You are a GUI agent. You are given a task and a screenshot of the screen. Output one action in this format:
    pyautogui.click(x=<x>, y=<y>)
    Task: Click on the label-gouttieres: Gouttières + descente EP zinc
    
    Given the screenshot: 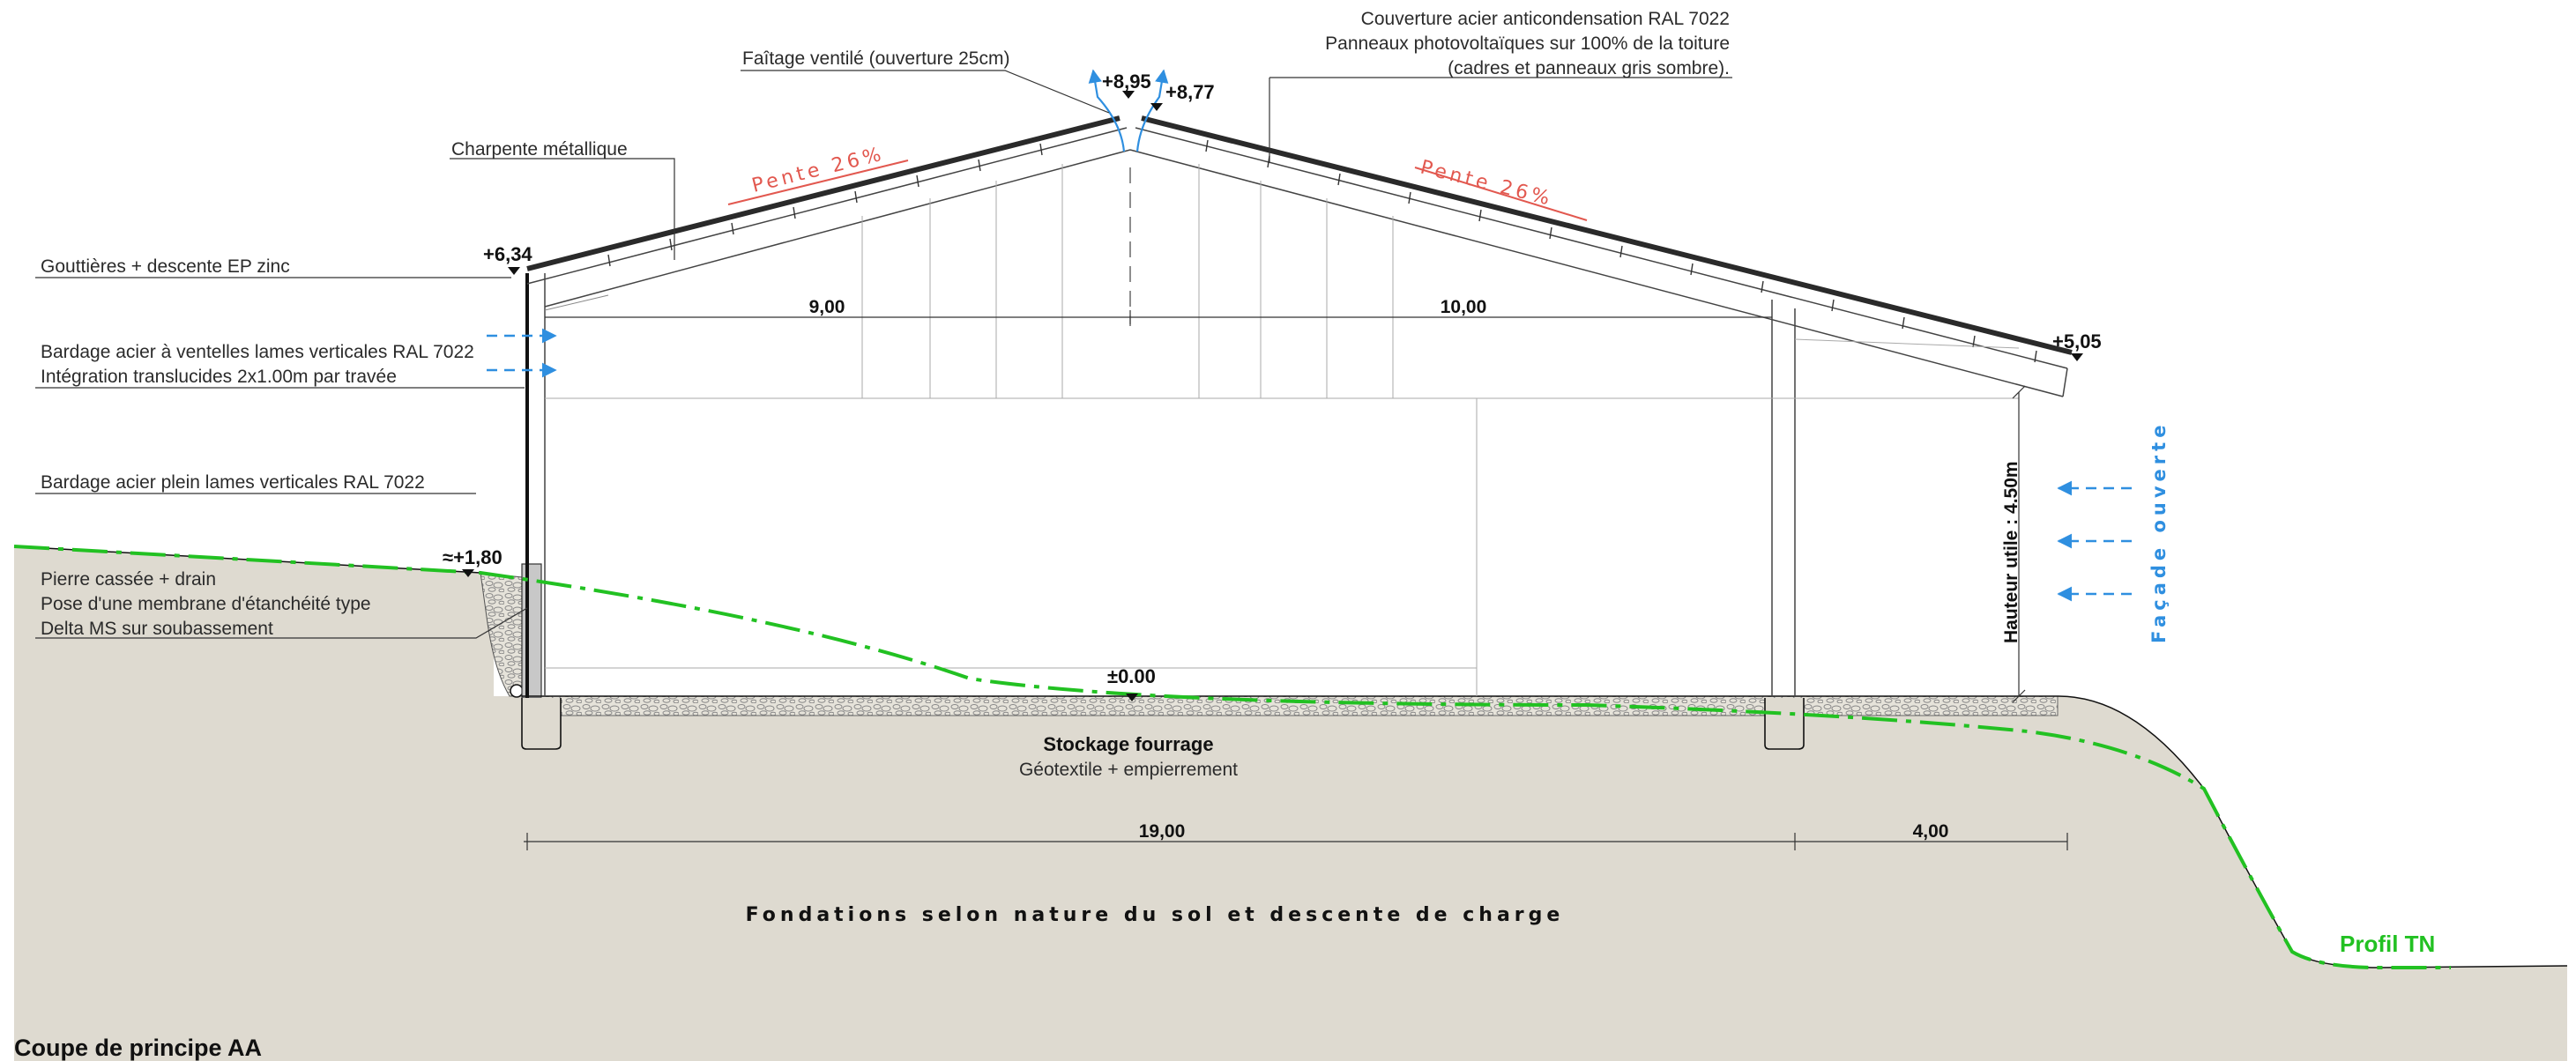 What is the action you would take?
    pyautogui.click(x=165, y=267)
    